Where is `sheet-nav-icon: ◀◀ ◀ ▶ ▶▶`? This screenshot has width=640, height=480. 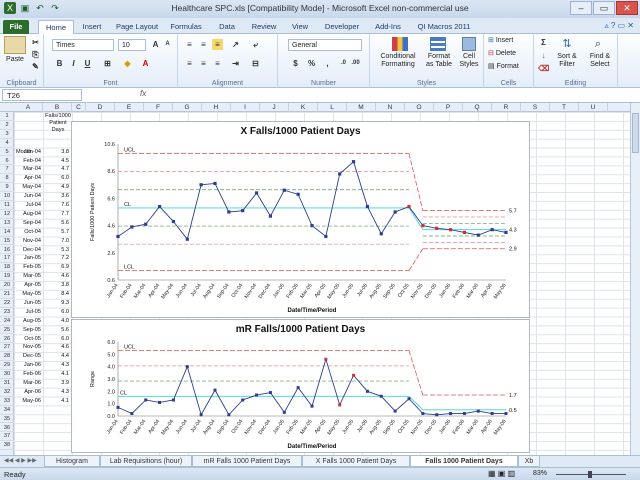 sheet-nav-icon: ◀◀ ◀ ▶ ▶▶ is located at coordinates (20, 461).